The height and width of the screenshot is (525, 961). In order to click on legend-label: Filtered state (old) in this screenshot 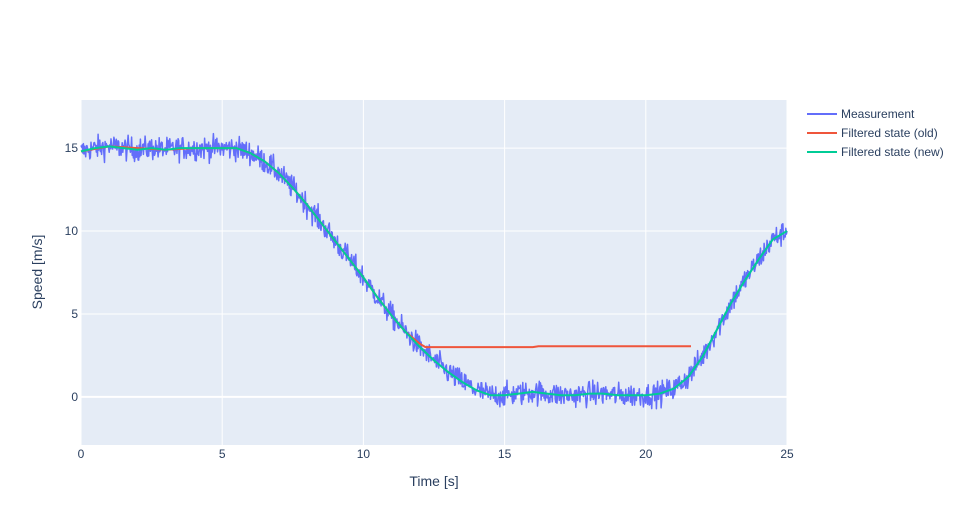, I will do `click(889, 133)`.